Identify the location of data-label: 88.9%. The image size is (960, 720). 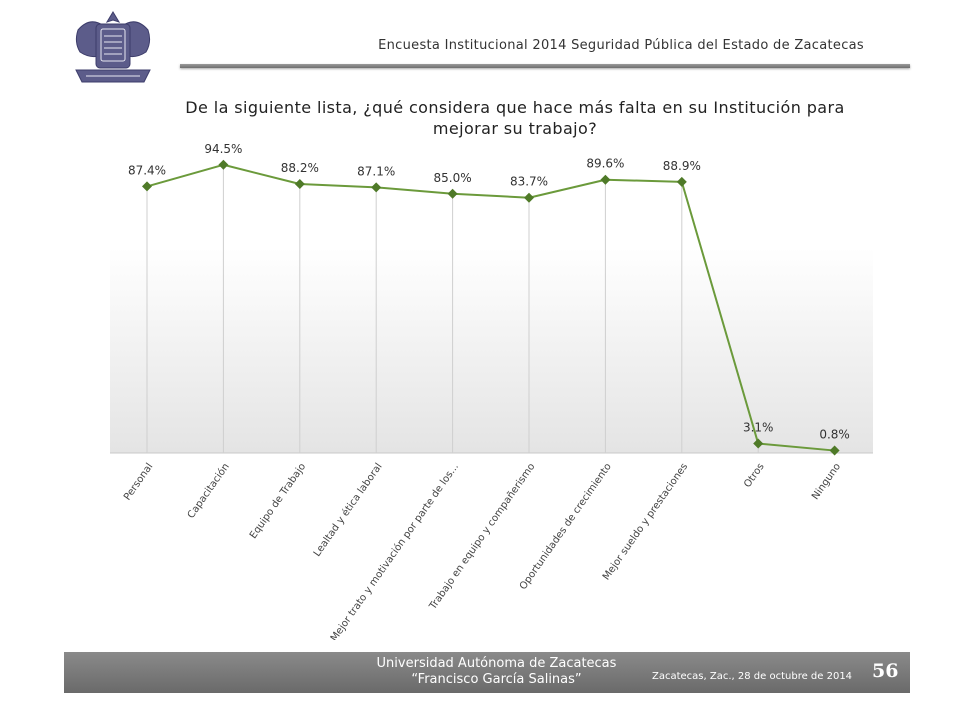
(682, 166).